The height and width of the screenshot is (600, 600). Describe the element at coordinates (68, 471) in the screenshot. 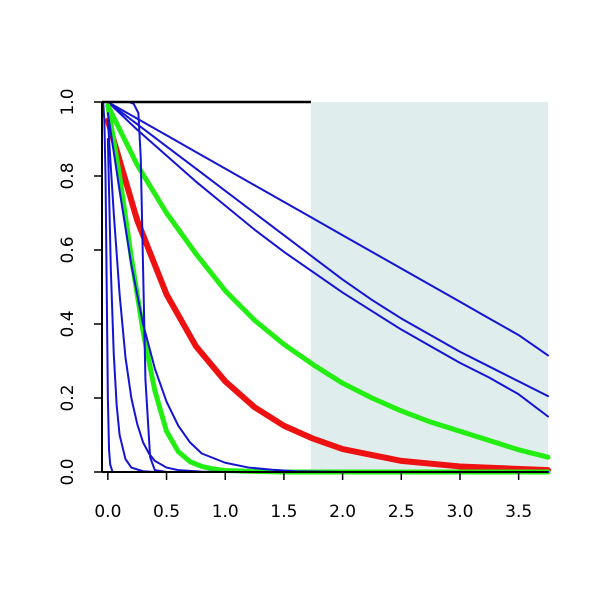

I see `y-tick-label: 0.0` at that location.